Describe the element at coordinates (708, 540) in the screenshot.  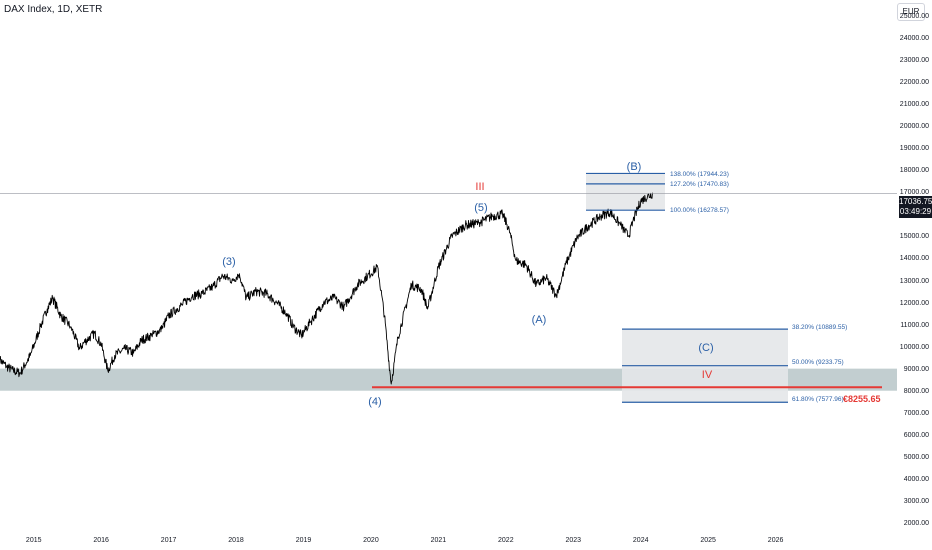
I see `x-tick-label: 2025` at that location.